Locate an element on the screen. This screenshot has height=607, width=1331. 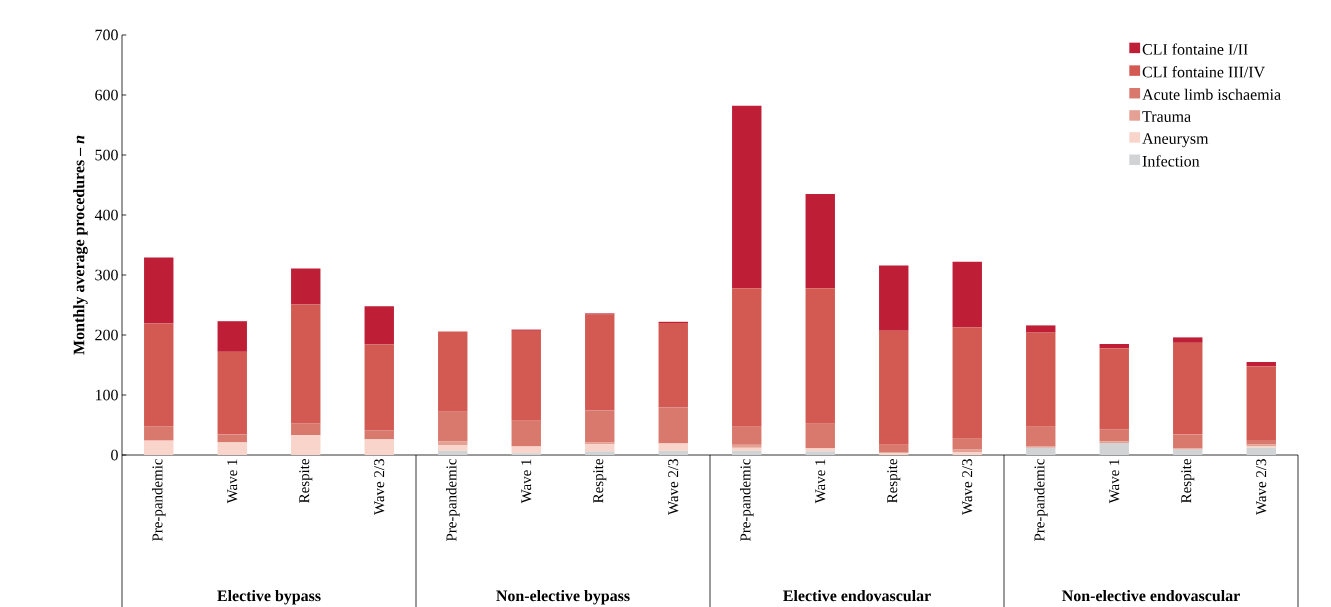
y-tick-label: 0 is located at coordinates (114, 455).